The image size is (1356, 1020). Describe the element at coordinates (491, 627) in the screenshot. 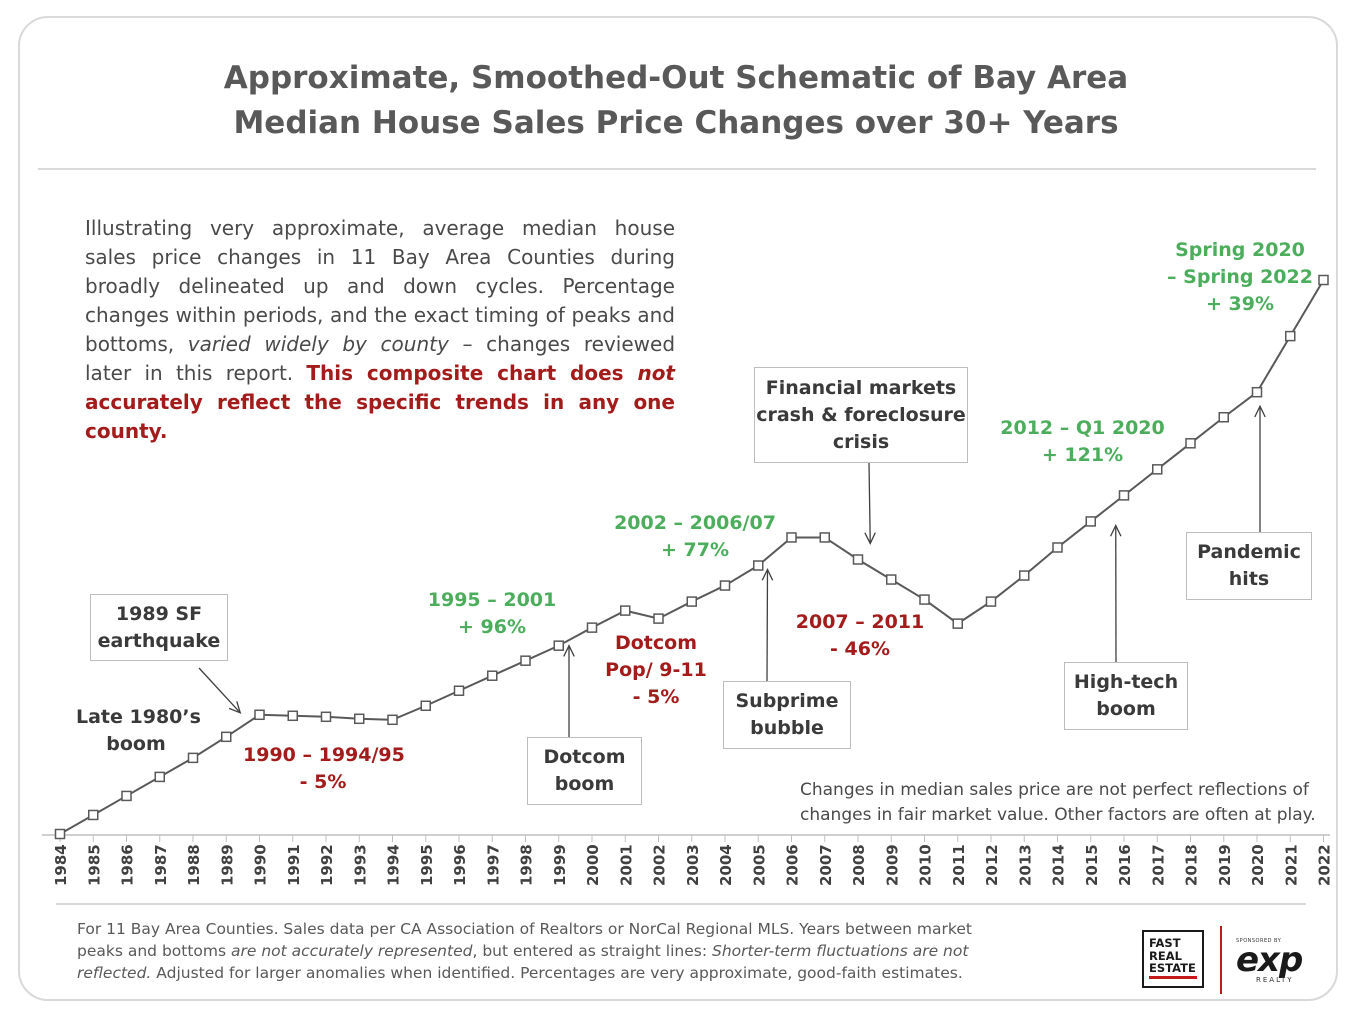

I see `annotation-line: + 96%` at that location.